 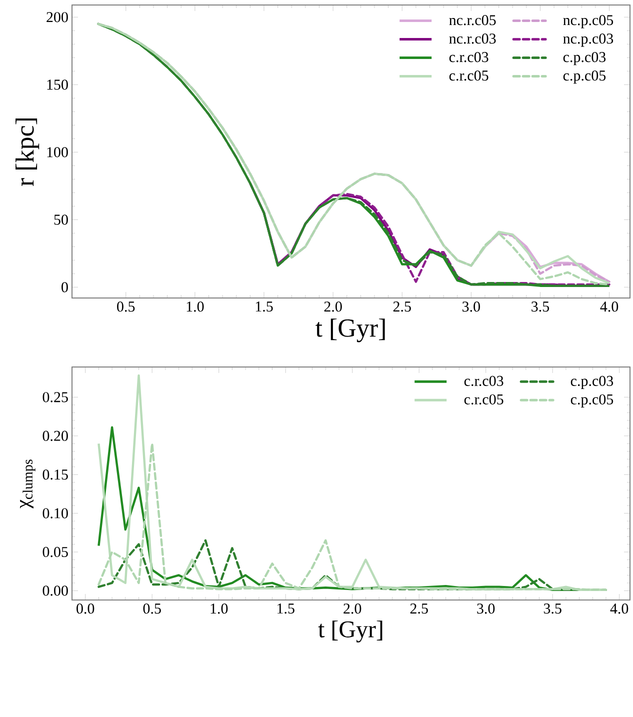 I want to click on y-tick-label: 200, so click(x=57, y=17).